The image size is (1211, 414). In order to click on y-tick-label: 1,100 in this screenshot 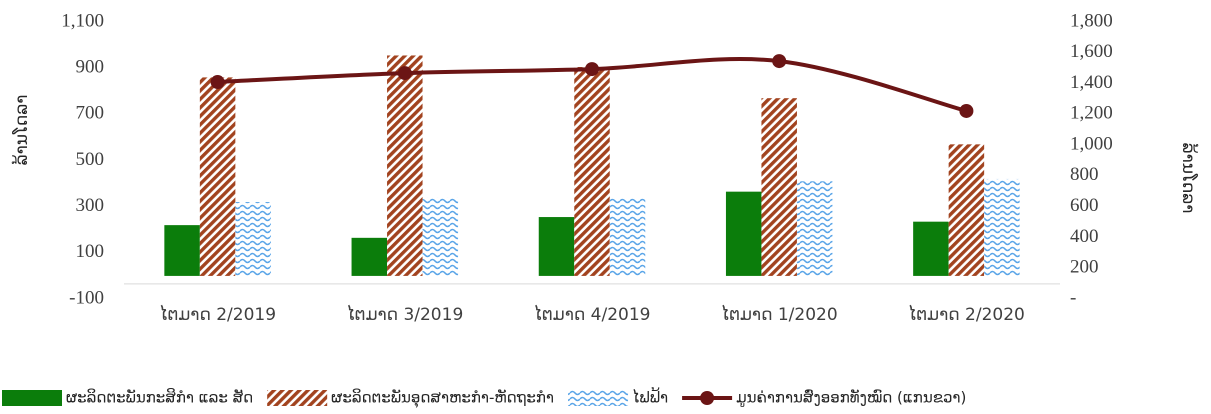, I will do `click(82, 20)`.